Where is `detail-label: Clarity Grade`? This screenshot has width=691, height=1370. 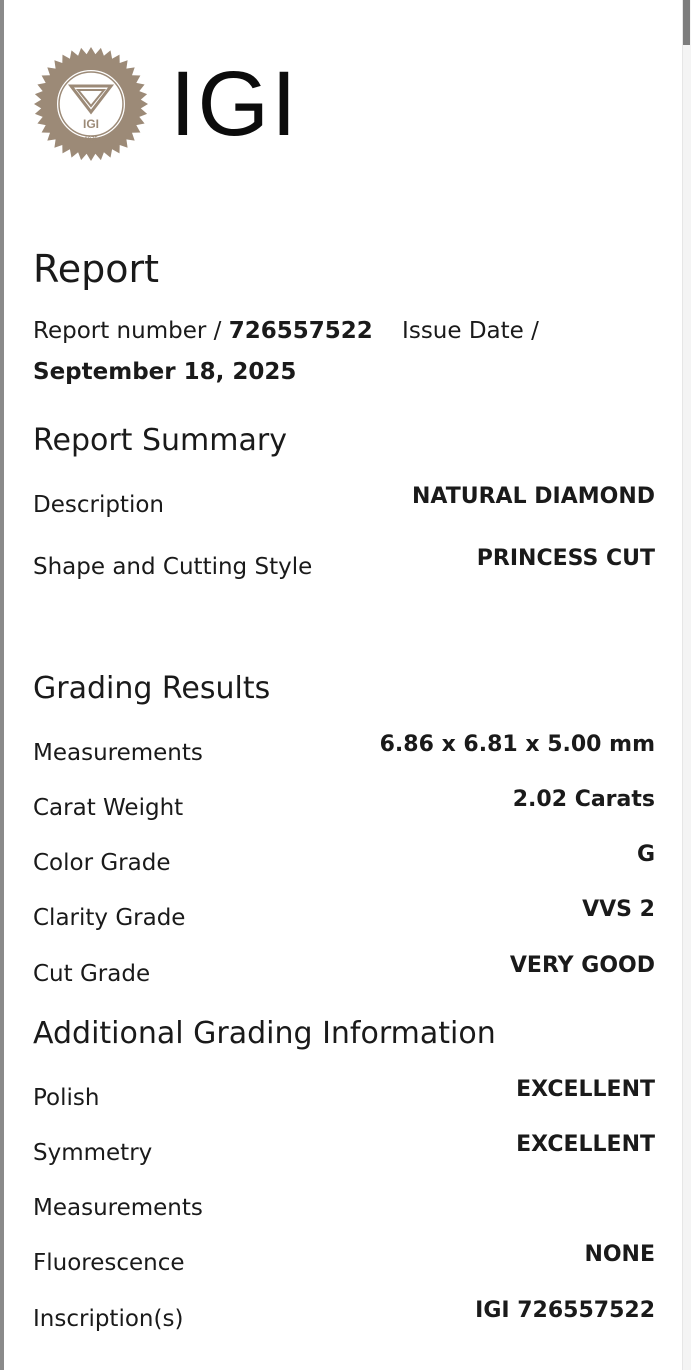 detail-label: Clarity Grade is located at coordinates (109, 918).